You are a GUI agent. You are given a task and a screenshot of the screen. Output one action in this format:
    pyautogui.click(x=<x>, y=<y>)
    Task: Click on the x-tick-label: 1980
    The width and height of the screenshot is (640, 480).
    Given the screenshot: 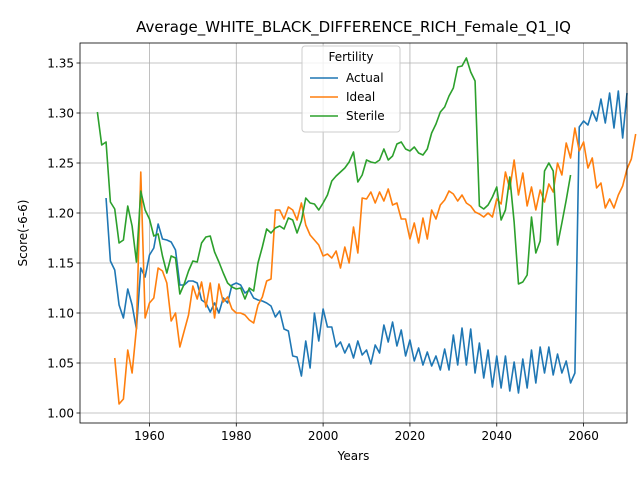 What is the action you would take?
    pyautogui.click(x=236, y=436)
    